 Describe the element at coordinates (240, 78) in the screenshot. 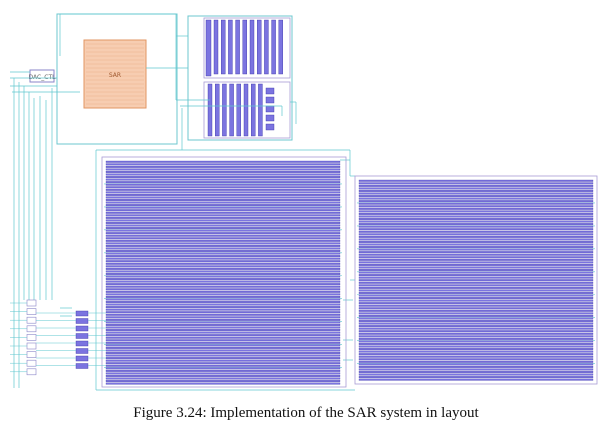

I see `logic-block` at that location.